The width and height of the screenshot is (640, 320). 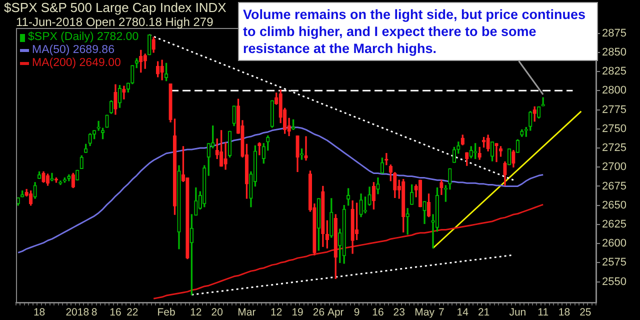 What do you see at coordinates (318, 312) in the screenshot?
I see `x-tick-label: 26` at bounding box center [318, 312].